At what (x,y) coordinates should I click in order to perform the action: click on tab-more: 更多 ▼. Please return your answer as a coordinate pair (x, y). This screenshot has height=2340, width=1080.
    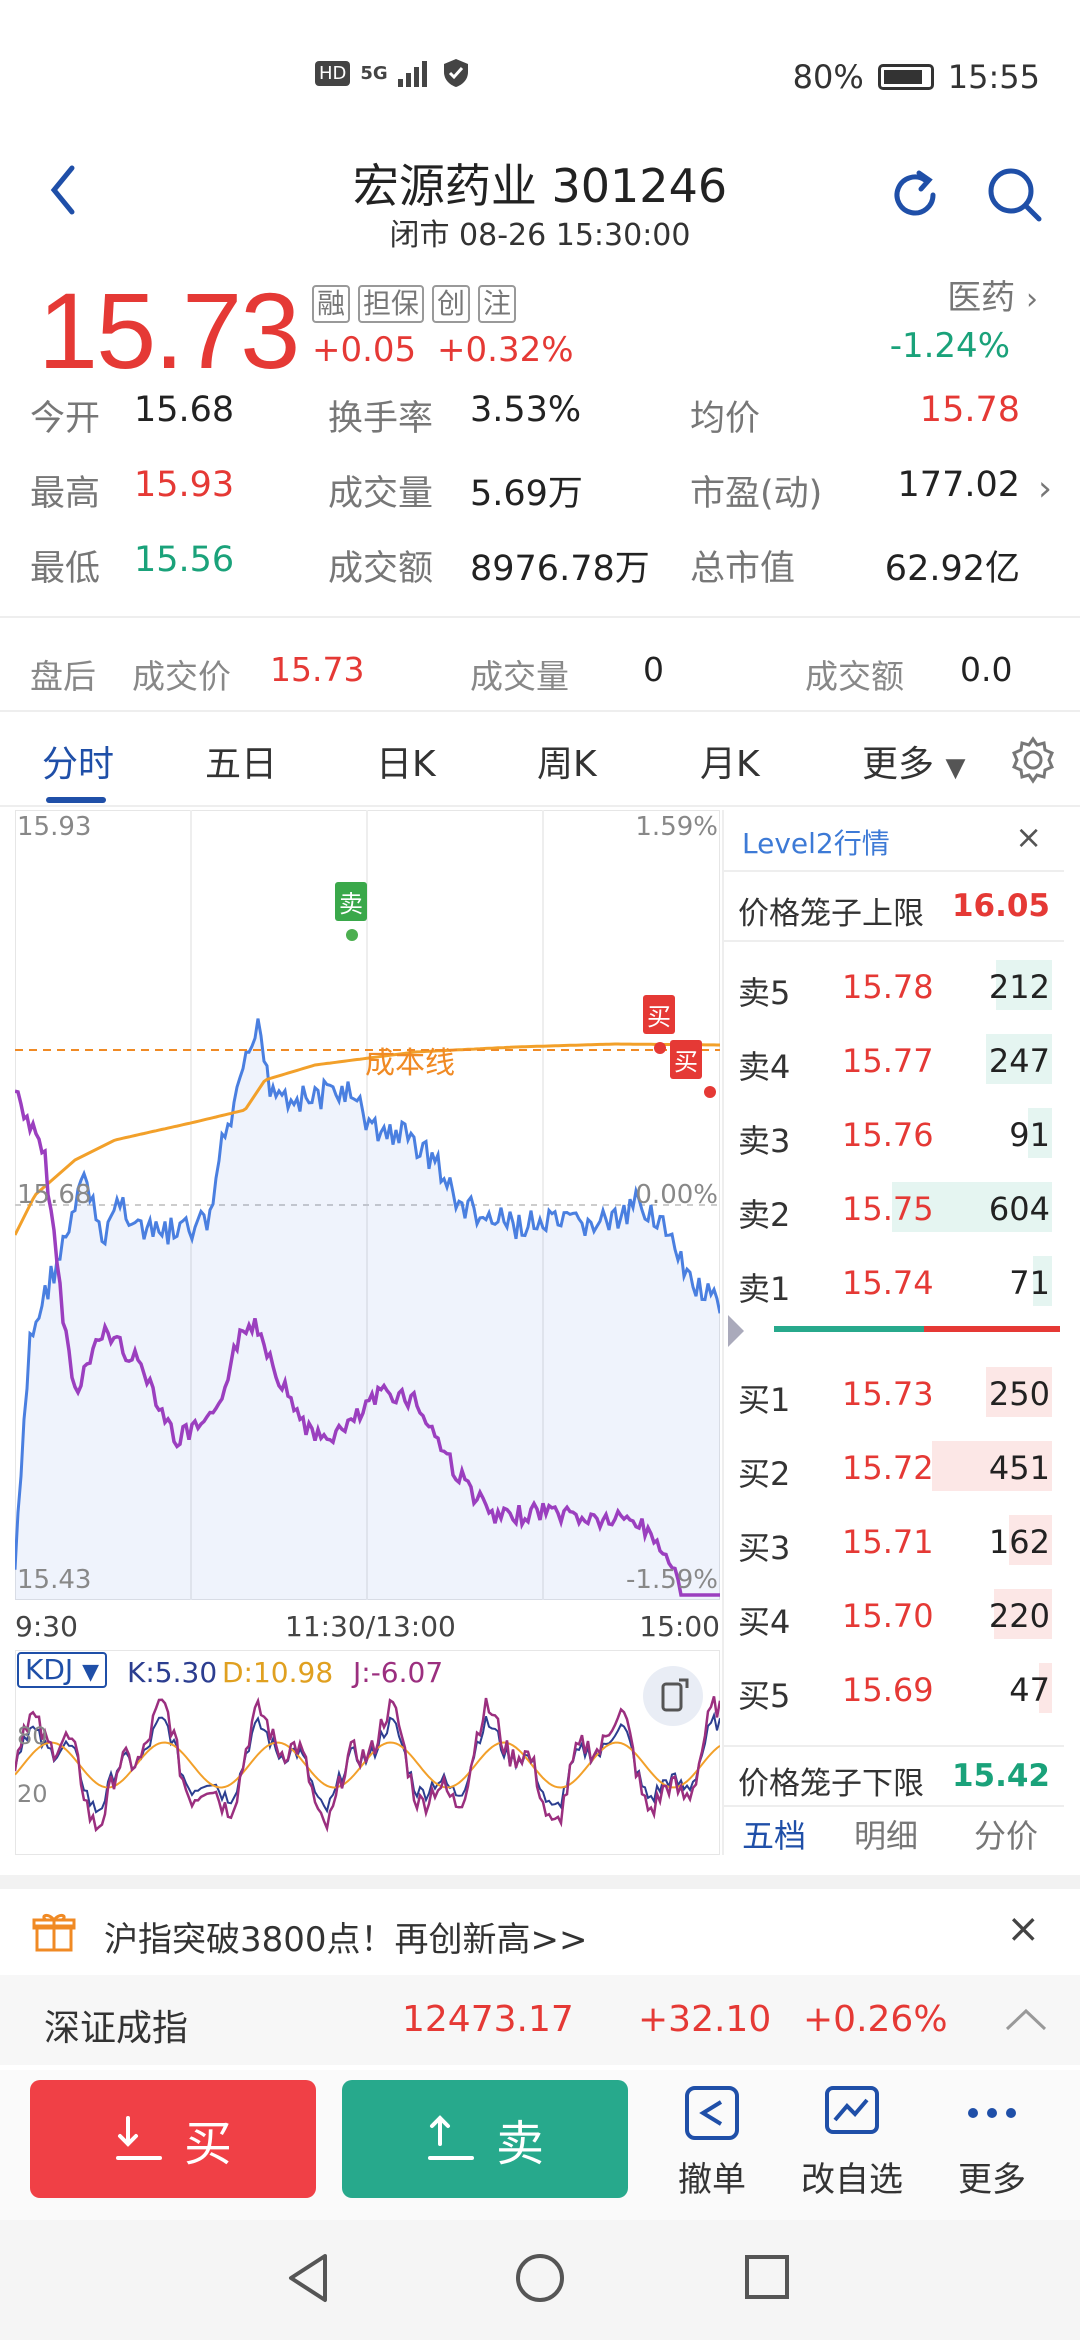
    Looking at the image, I should click on (913, 761).